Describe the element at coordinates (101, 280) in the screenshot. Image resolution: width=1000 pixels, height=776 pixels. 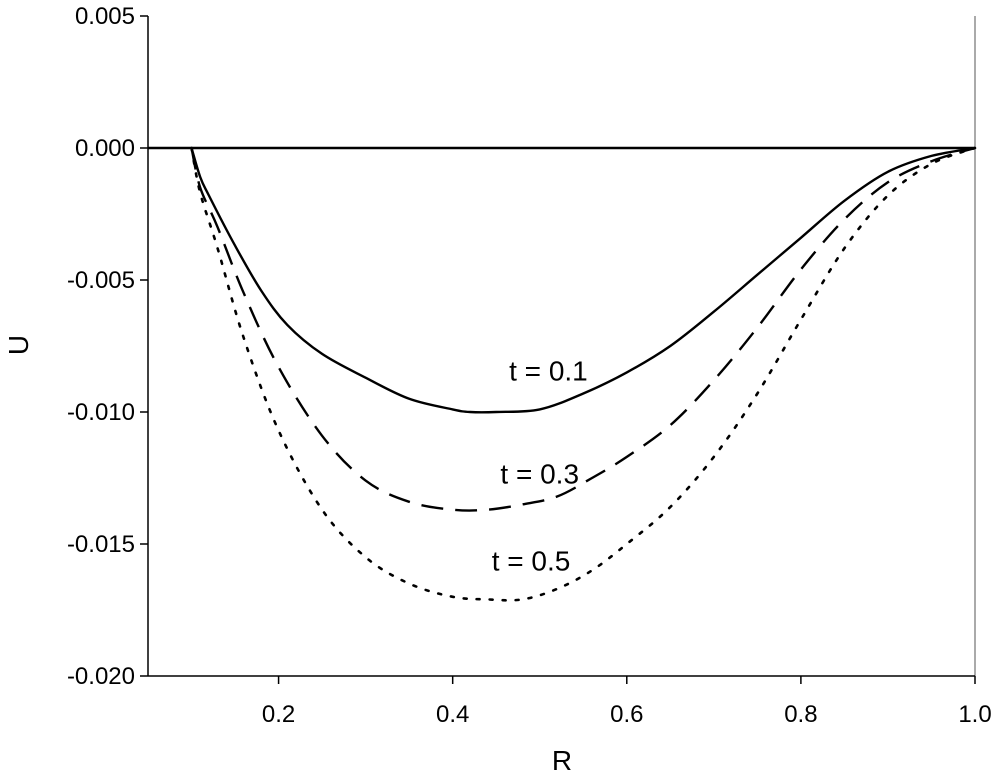
I see `y-tick-label: -0.005` at that location.